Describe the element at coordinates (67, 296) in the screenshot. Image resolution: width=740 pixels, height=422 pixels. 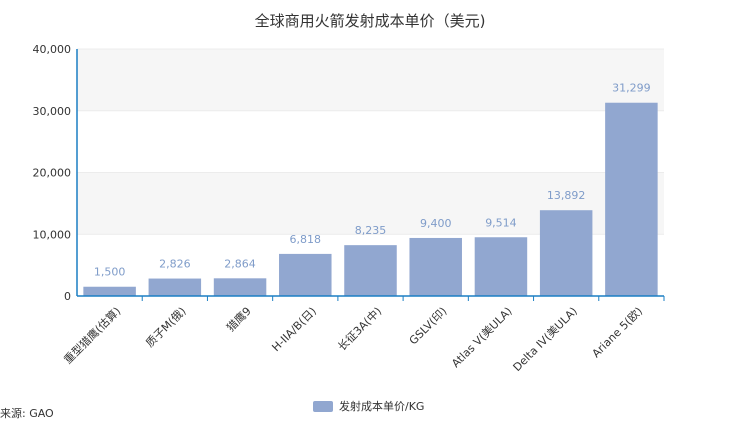
I see `y-tick-label: 0` at that location.